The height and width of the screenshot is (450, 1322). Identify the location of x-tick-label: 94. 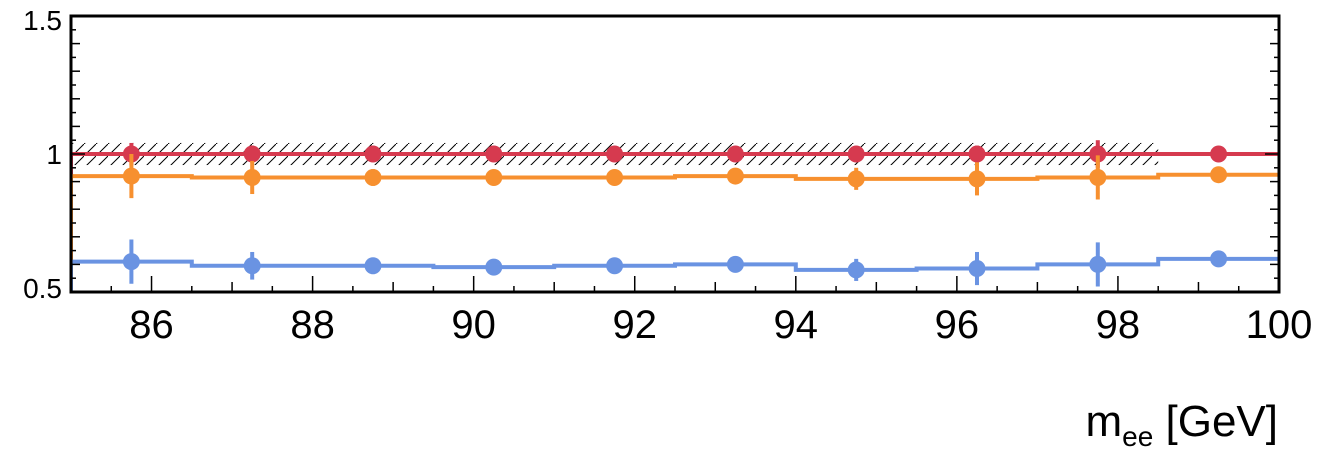
(796, 325).